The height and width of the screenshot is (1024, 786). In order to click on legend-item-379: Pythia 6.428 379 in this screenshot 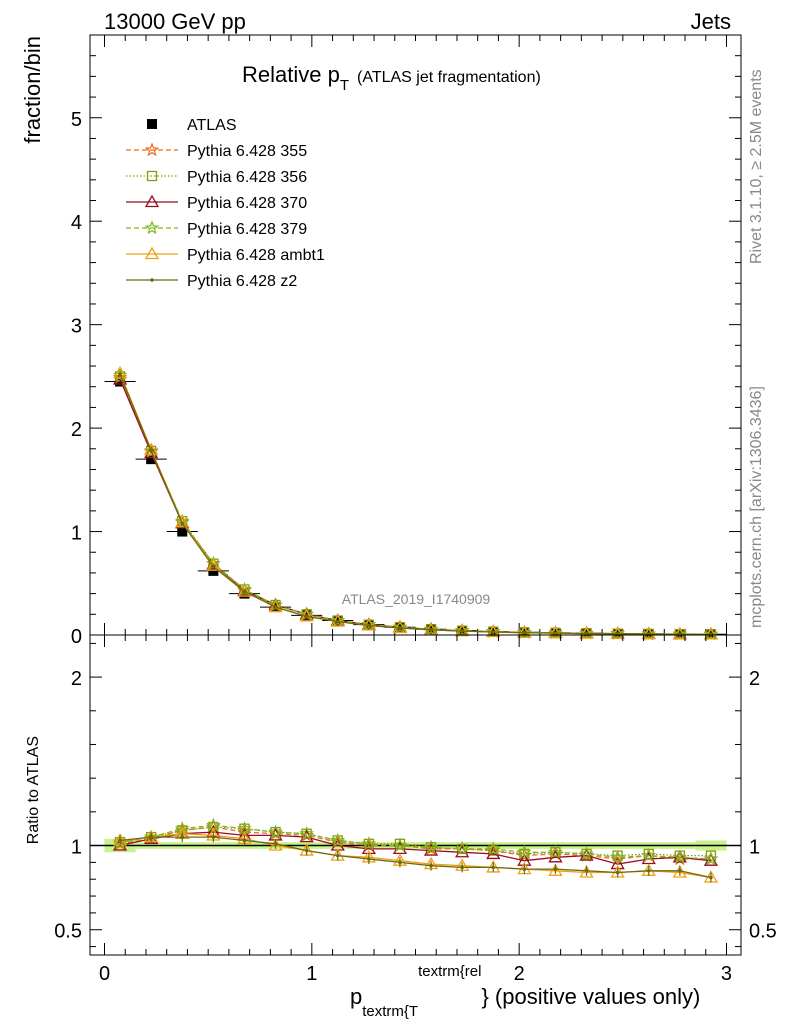, I will do `click(216, 229)`.